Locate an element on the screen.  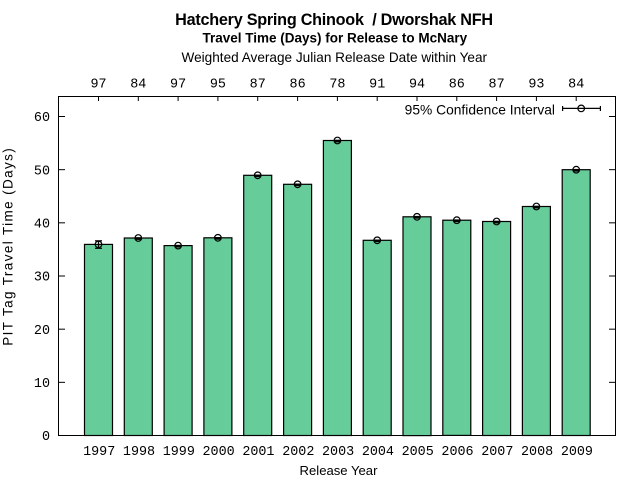
svg-text: 1997 is located at coordinates (99, 452).